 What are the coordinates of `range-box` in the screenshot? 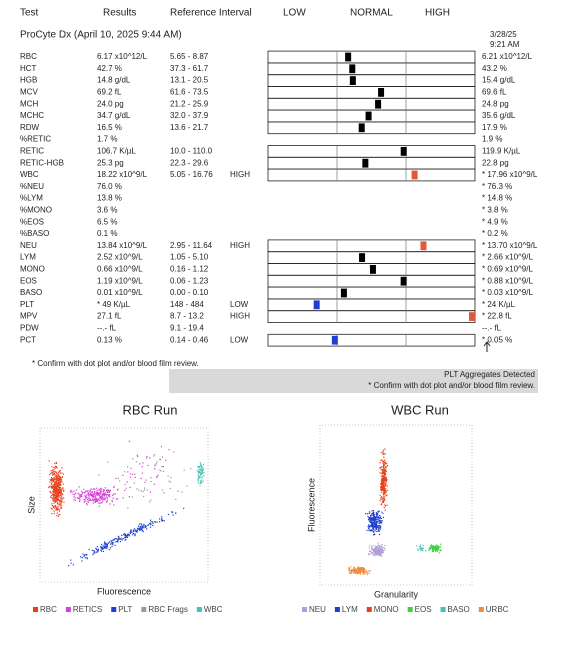 It's located at (371, 293).